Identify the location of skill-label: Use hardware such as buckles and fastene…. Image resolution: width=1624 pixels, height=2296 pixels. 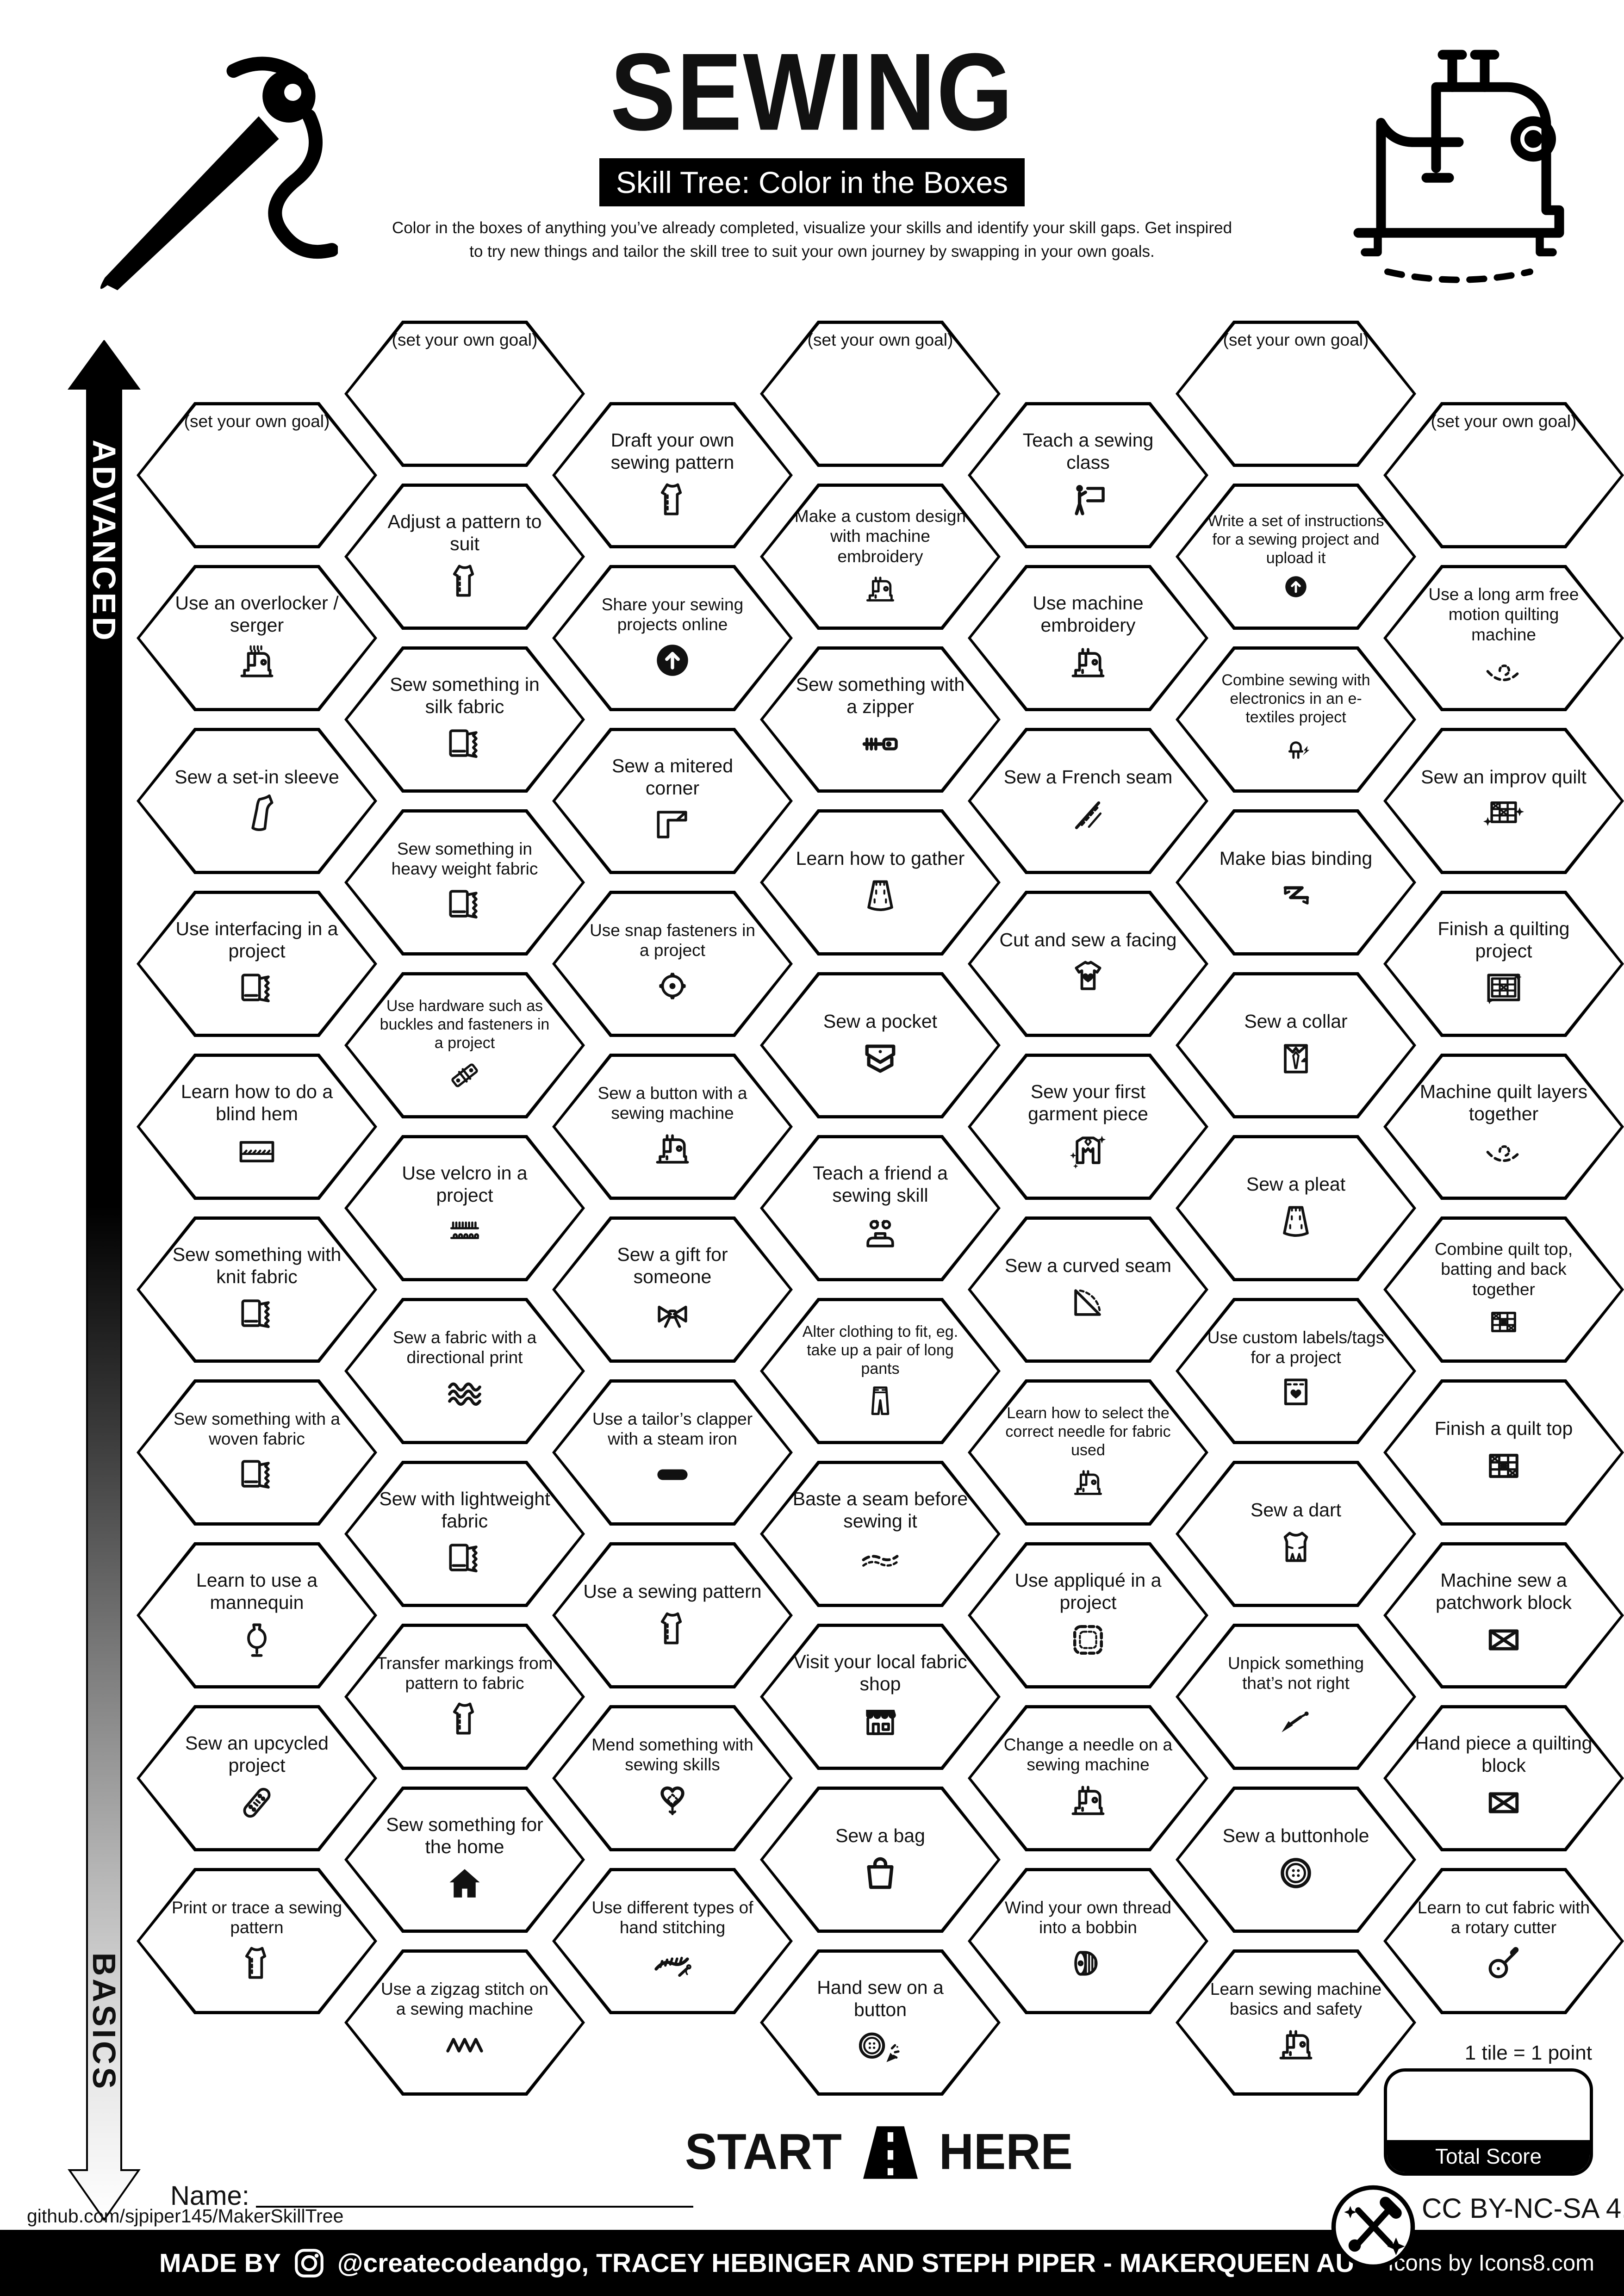
(465, 1025).